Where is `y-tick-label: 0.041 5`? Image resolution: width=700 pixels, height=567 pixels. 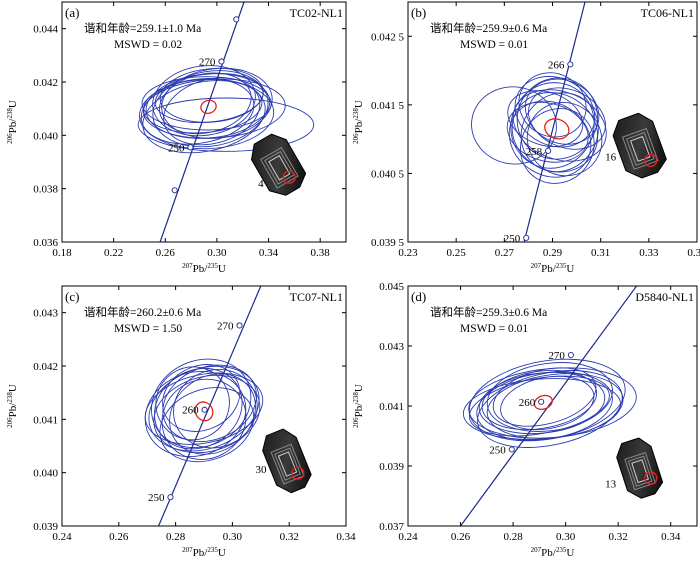
y-tick-label: 0.041 5 is located at coordinates (388, 106).